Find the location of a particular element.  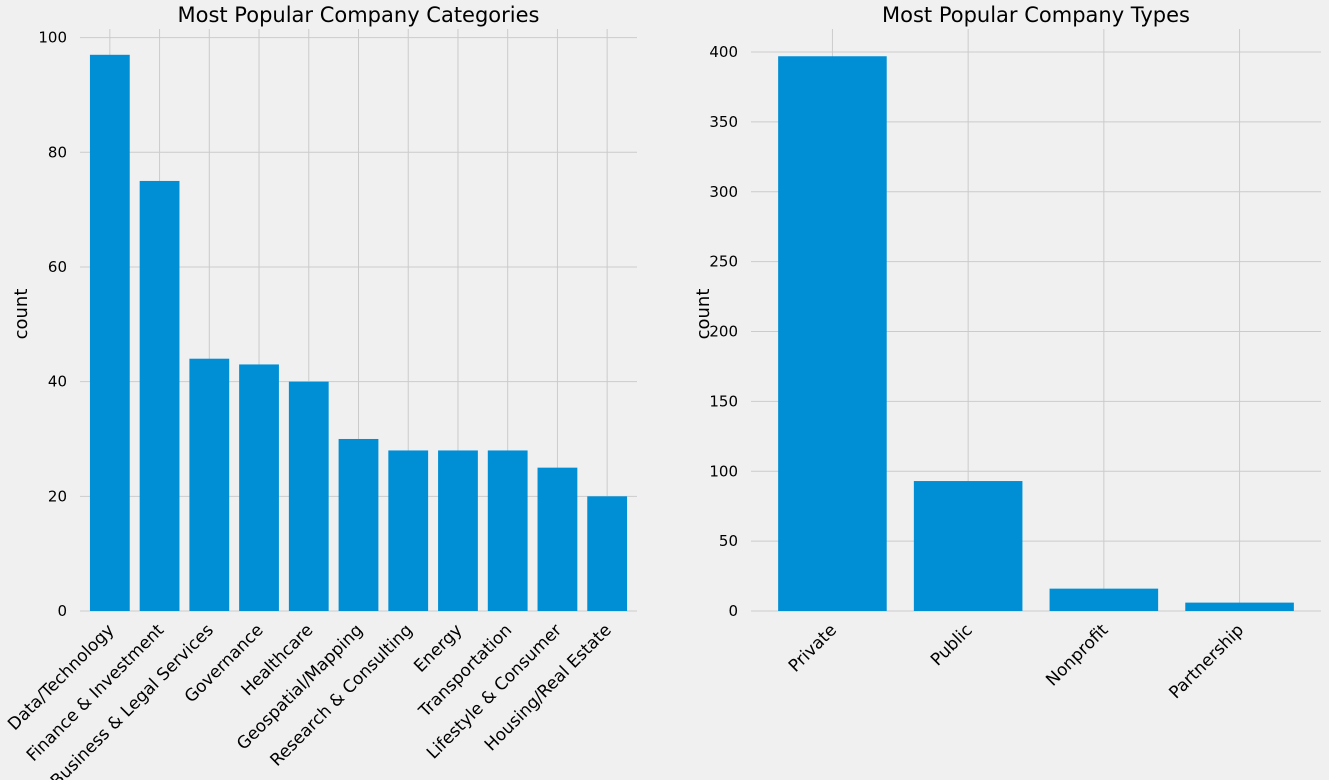

chart-title: Most Popular Company Categories is located at coordinates (358, 15).